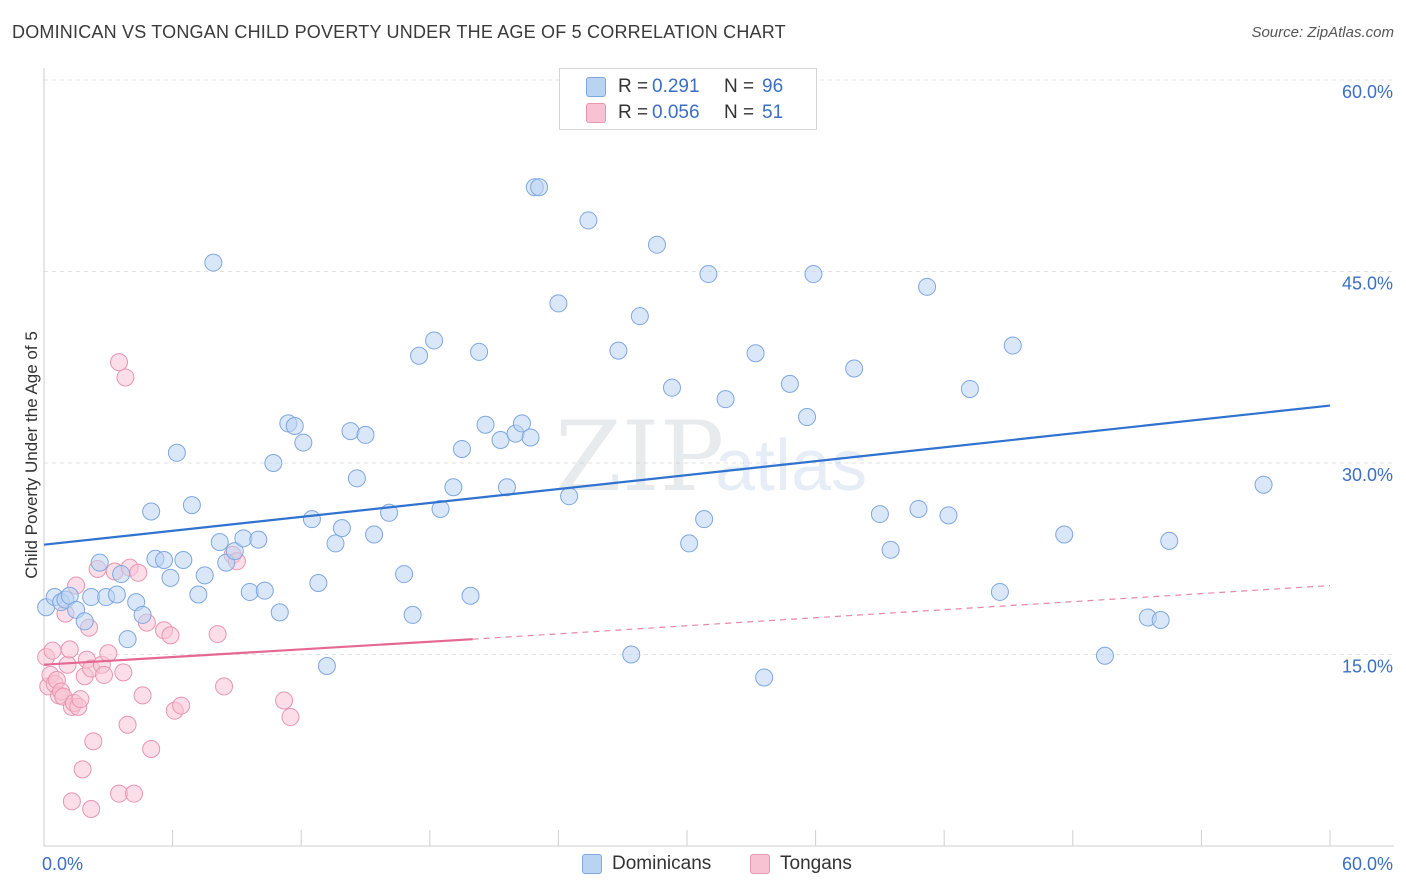 Image resolution: width=1406 pixels, height=892 pixels. I want to click on watermark: ZIP atlas, so click(711, 457).